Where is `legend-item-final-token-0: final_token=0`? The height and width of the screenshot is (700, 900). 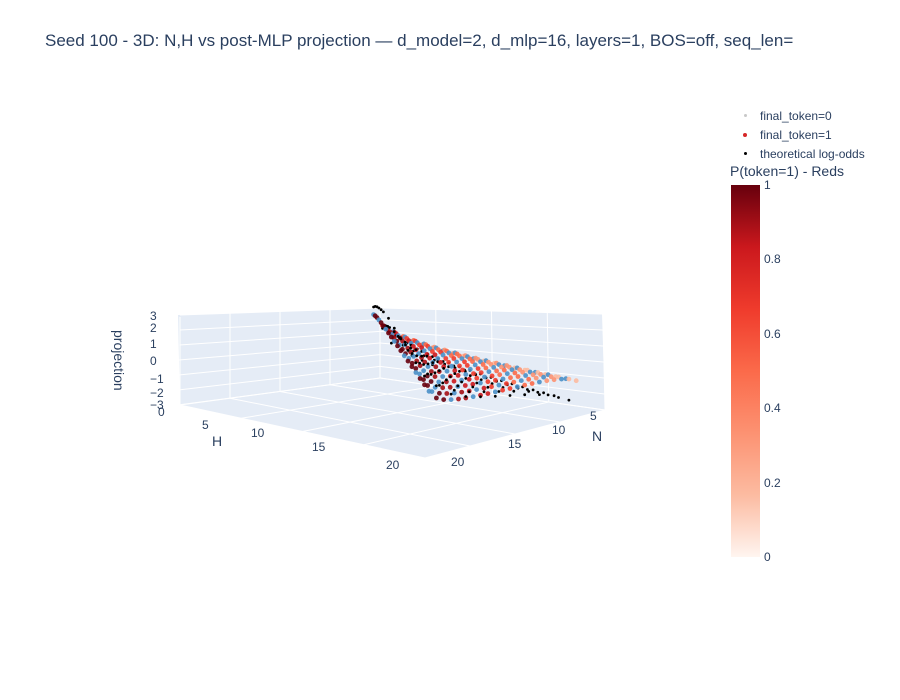
legend-item-final-token-0: final_token=0 is located at coordinates (798, 115).